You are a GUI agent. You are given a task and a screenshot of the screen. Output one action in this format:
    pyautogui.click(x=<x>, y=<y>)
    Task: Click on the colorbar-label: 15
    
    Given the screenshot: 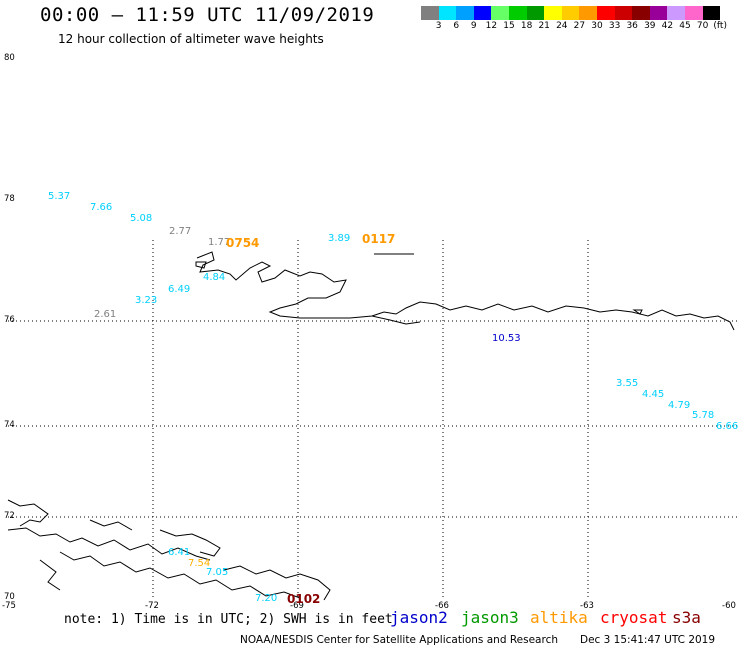 What is the action you would take?
    pyautogui.click(x=509, y=26)
    